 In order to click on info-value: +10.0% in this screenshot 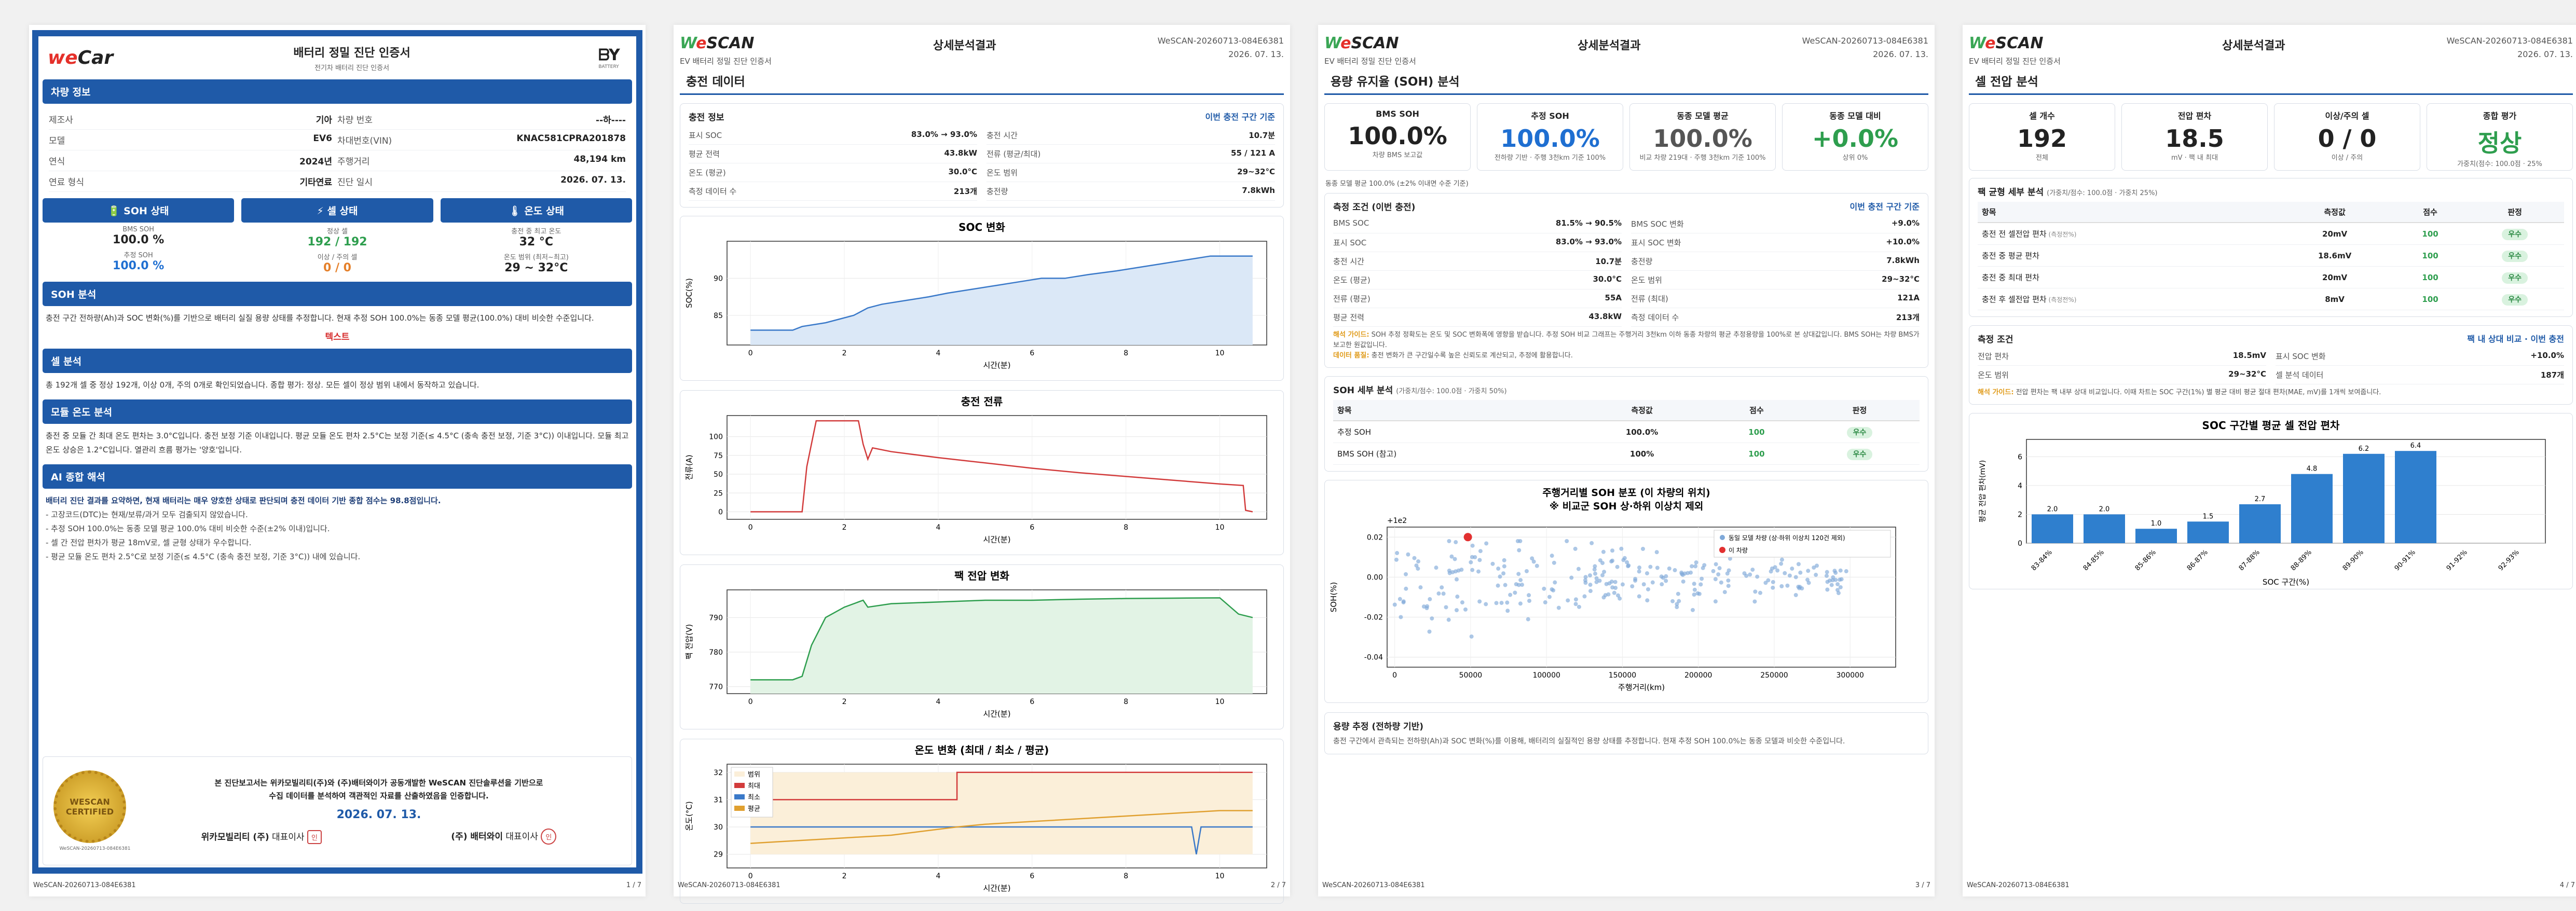, I will do `click(2547, 355)`.